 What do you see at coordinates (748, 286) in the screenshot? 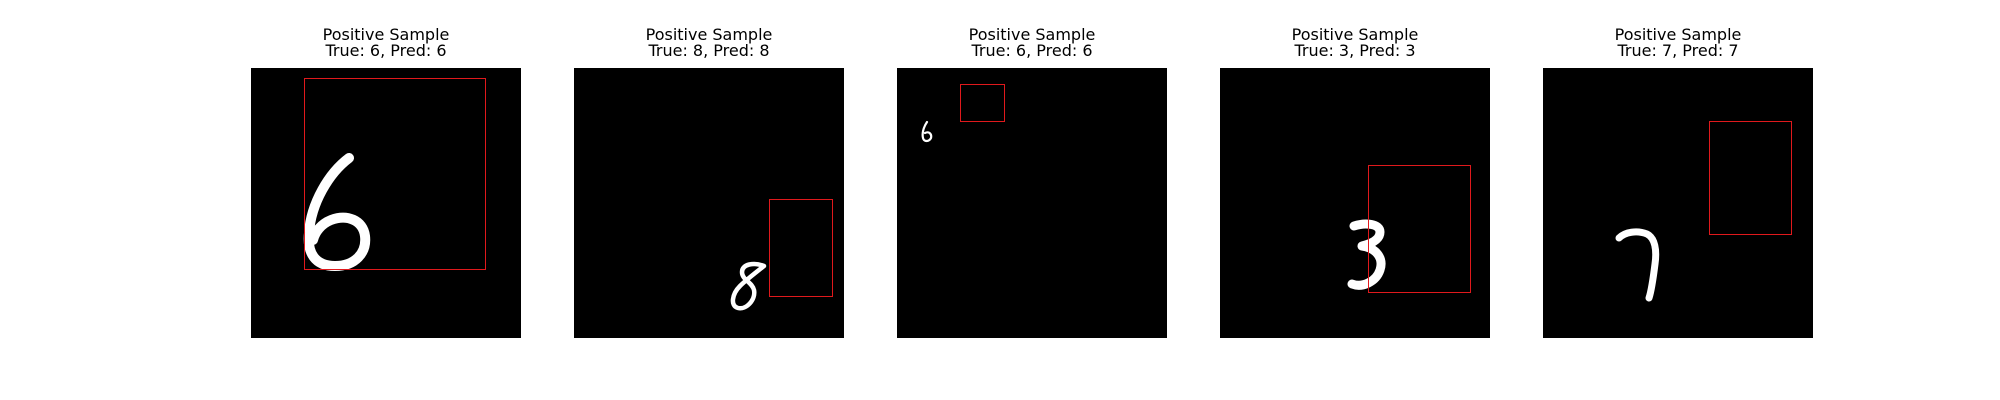
I see `handwritten-digit-8-icon` at bounding box center [748, 286].